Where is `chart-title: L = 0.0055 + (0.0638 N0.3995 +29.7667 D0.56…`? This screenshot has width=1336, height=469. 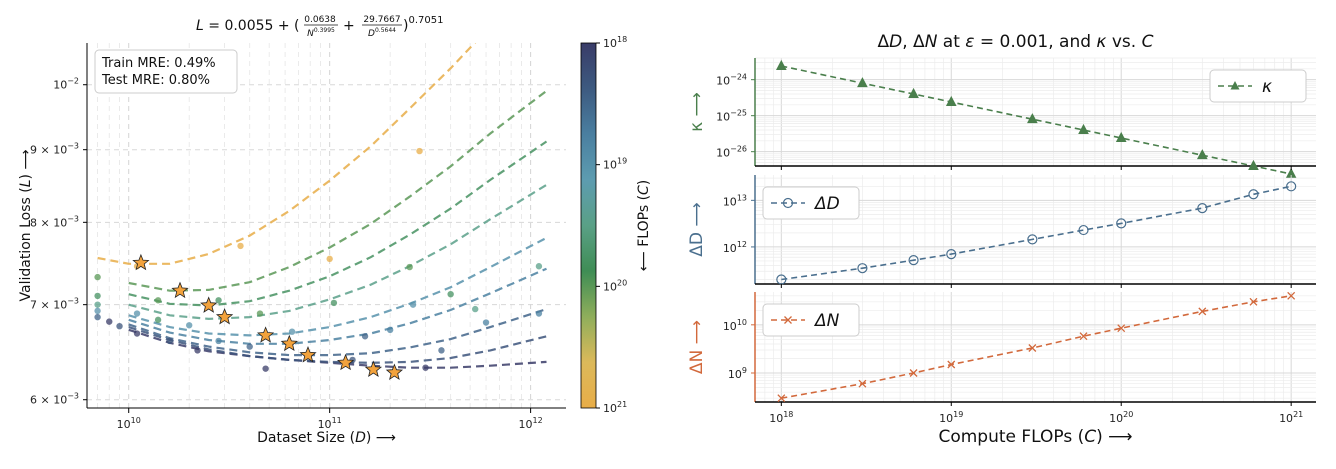 chart-title: L = 0.0055 + (0.0638 N0.3995 +29.7667 D0.56… is located at coordinates (319, 27).